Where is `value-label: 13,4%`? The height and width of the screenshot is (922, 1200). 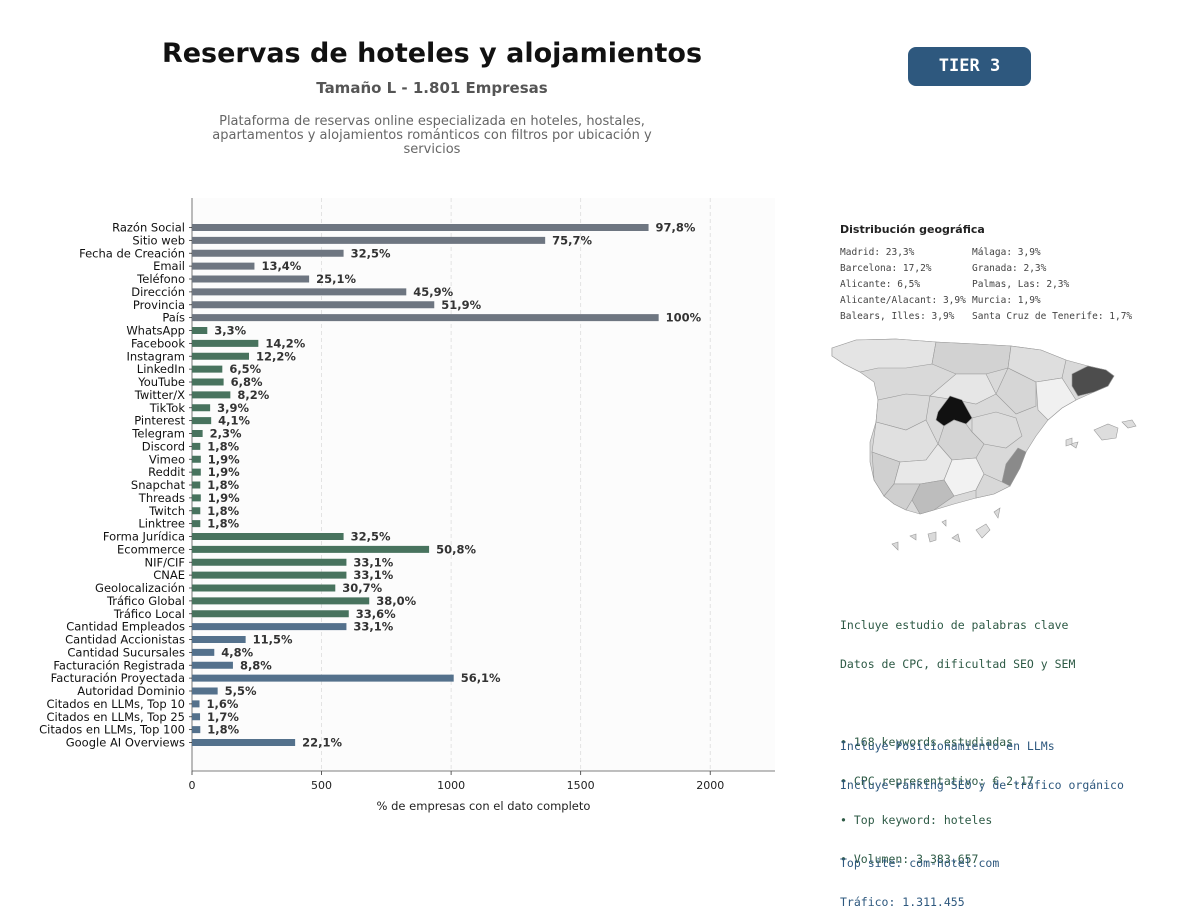 value-label: 13,4% is located at coordinates (281, 266).